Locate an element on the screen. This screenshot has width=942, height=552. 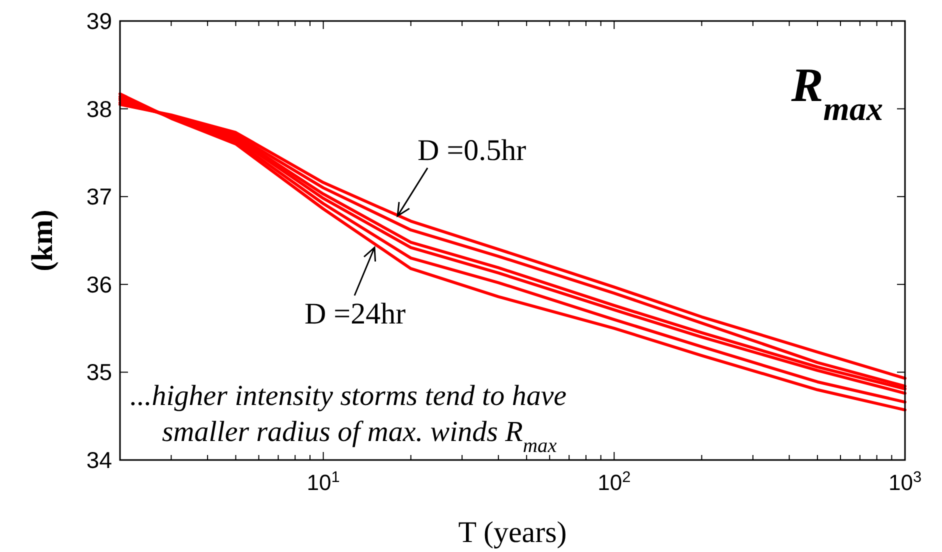
y-tick-label: 36 is located at coordinates (99, 284).